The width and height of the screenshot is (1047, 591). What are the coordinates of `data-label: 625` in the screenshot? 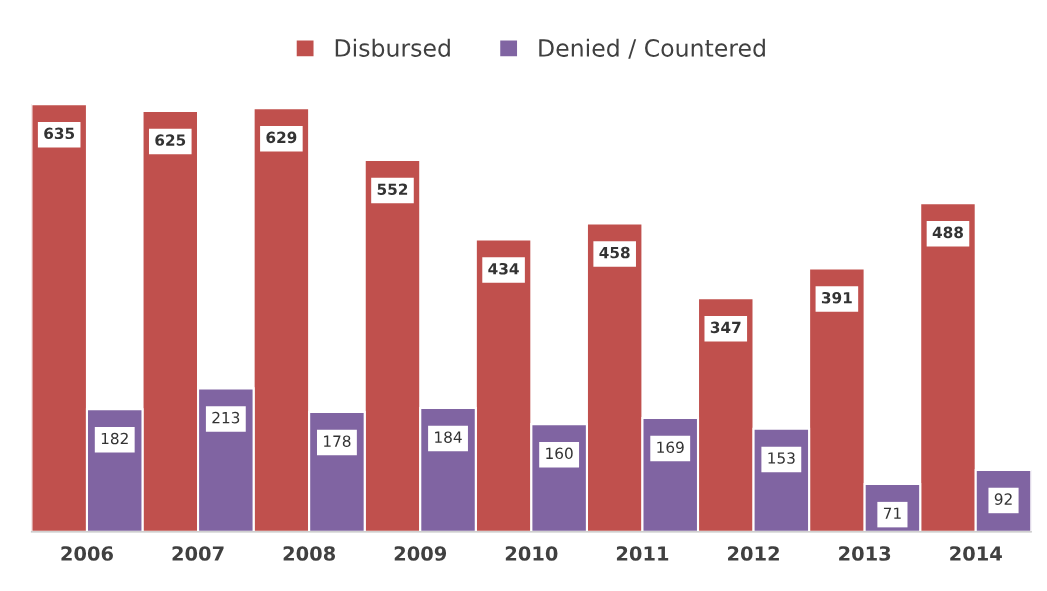 It's located at (170, 140).